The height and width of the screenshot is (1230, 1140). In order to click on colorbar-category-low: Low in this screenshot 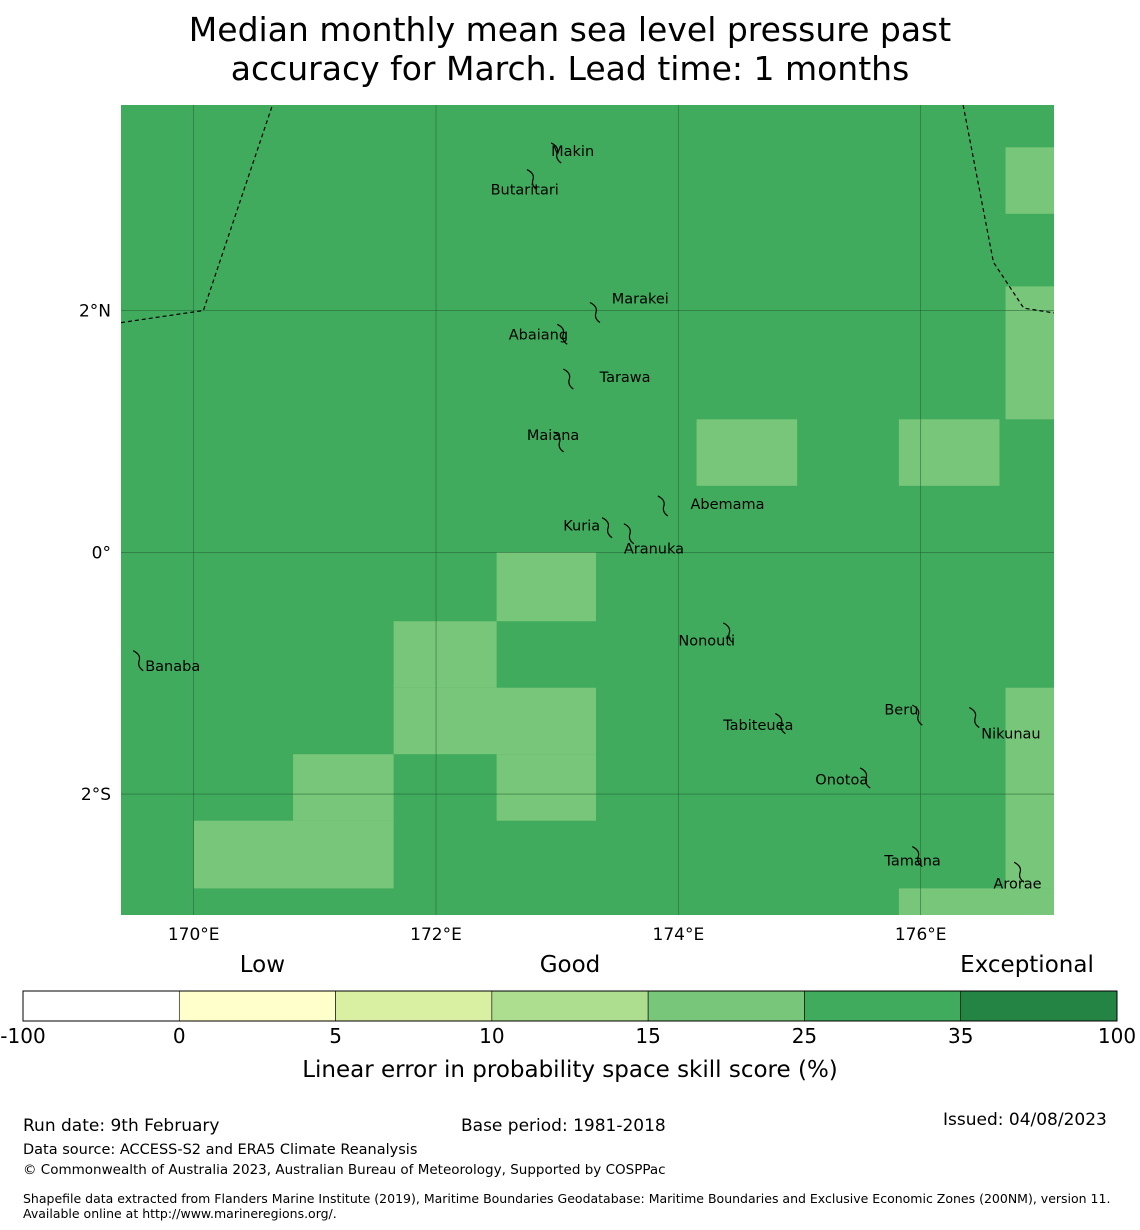, I will do `click(262, 965)`.